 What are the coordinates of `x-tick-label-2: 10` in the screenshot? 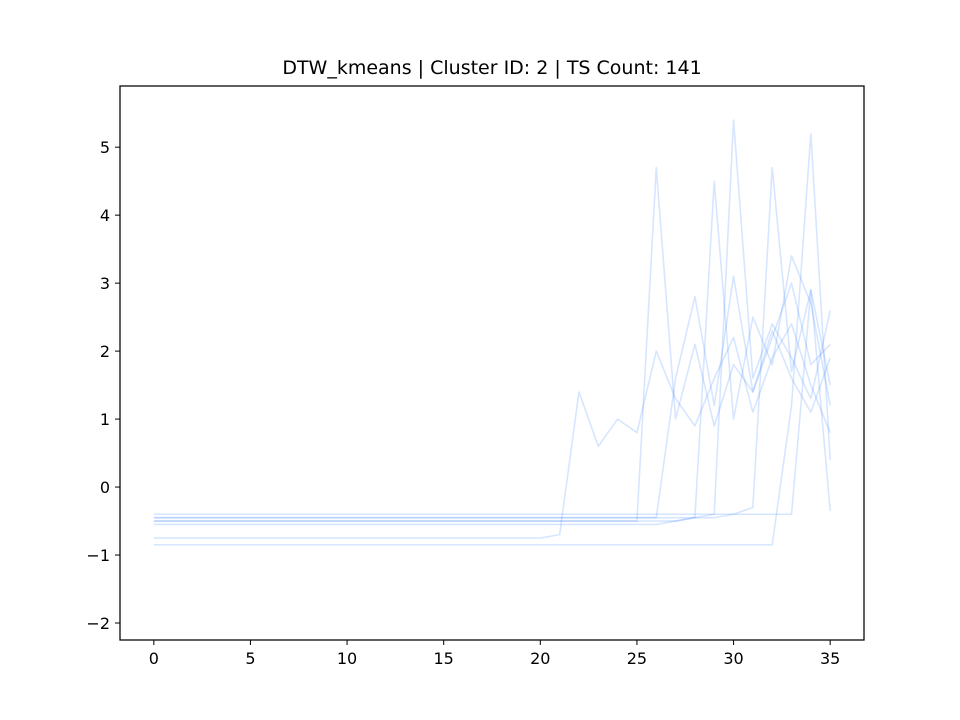 It's located at (347, 658).